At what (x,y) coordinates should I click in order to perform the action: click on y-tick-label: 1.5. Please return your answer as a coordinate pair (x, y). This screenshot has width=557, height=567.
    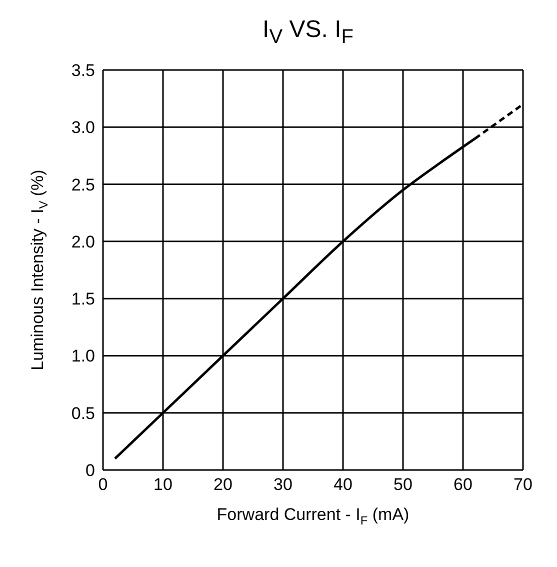
    Looking at the image, I should click on (83, 299).